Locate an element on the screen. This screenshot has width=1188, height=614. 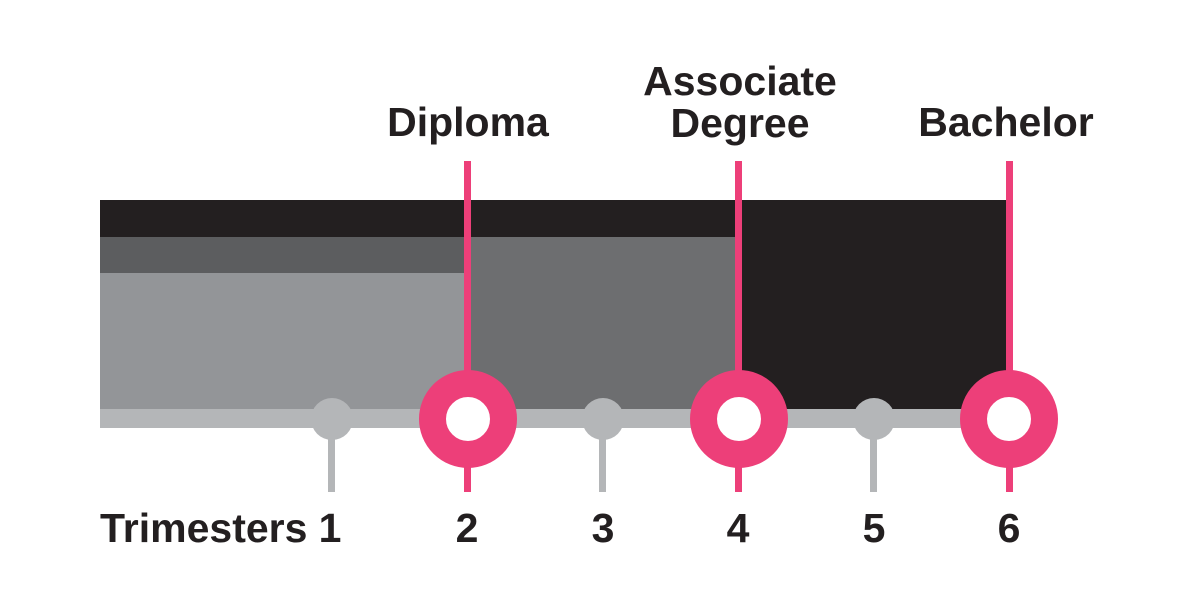
milestone-marker-diploma-icon is located at coordinates (468, 419).